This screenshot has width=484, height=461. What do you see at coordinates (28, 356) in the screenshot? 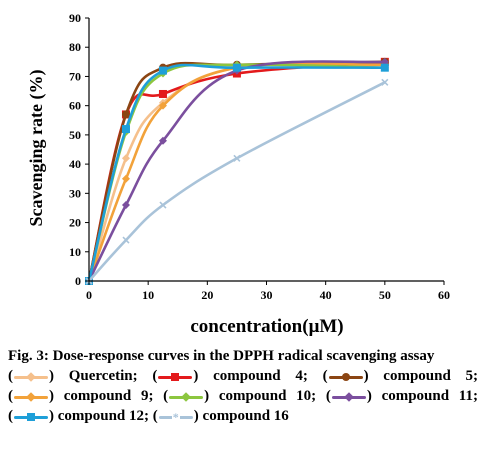
I see `figure-label: Fig. 3:` at bounding box center [28, 356].